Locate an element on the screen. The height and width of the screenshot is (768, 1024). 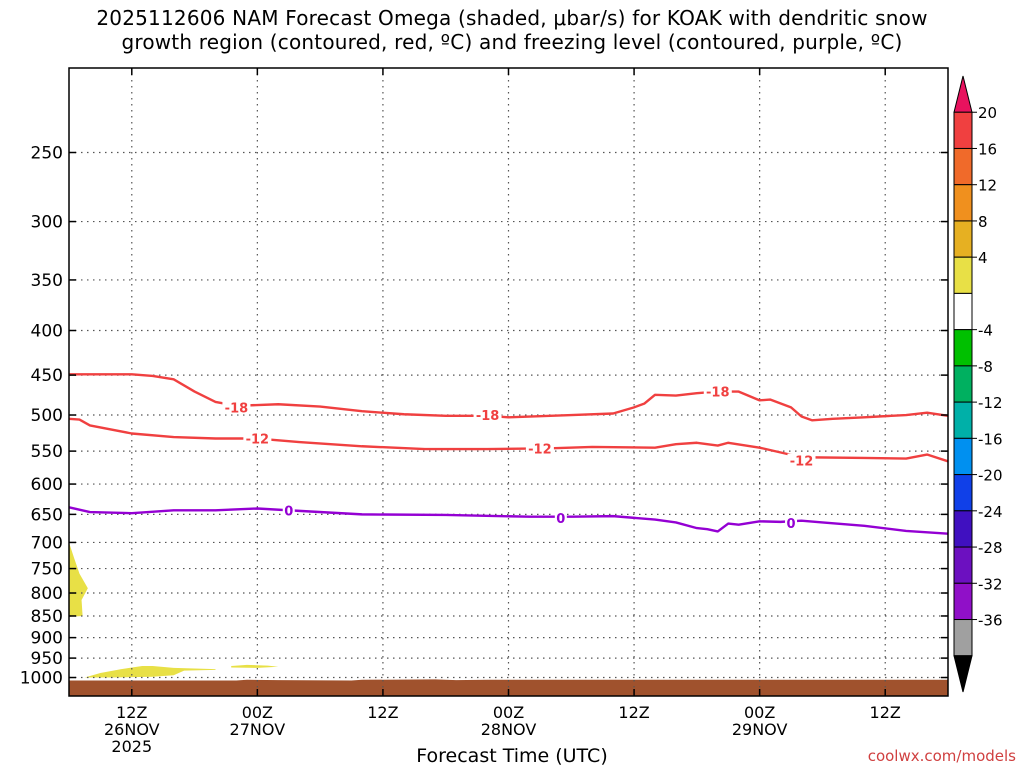
colorbar-label: -28 is located at coordinates (990, 548).